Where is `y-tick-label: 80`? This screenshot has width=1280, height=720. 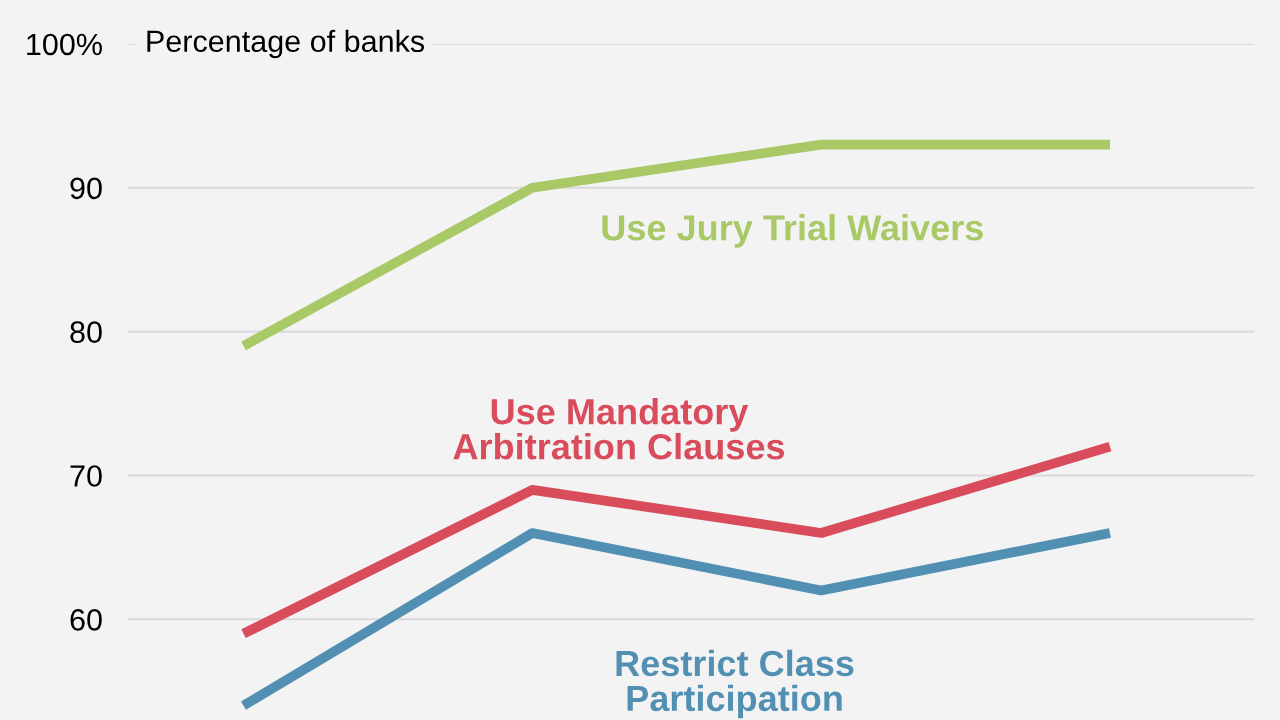 y-tick-label: 80 is located at coordinates (86, 332).